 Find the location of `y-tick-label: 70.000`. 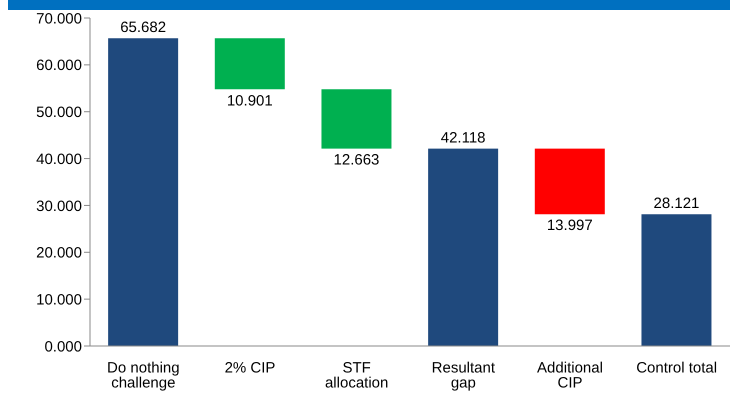

y-tick-label: 70.000 is located at coordinates (59, 19).